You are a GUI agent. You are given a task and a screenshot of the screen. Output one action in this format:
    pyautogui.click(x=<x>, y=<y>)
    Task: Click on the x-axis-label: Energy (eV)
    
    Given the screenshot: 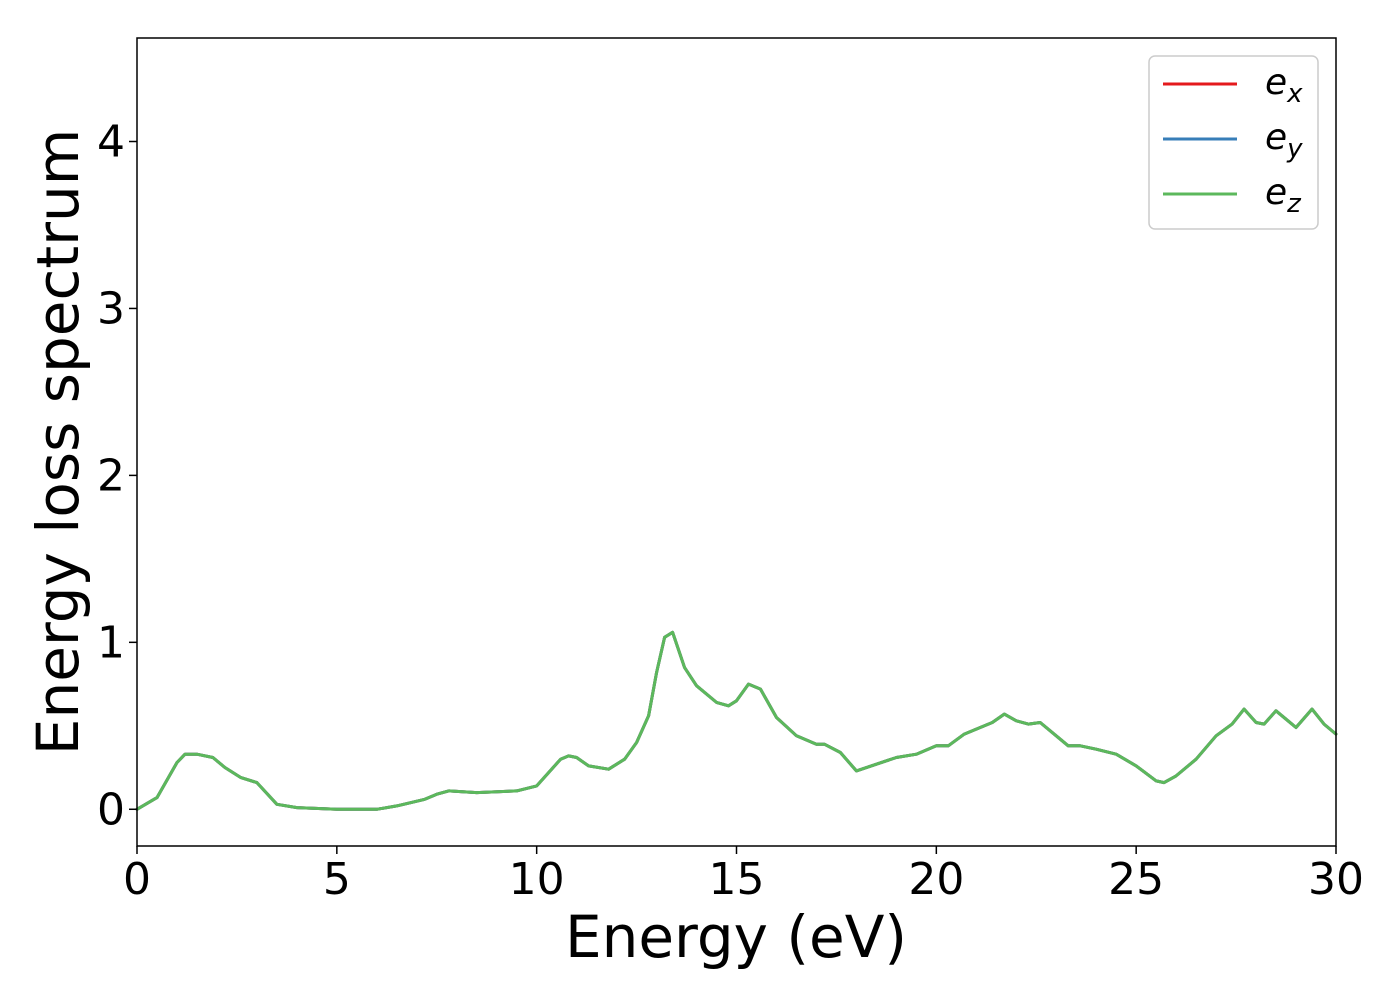 What is the action you would take?
    pyautogui.click(x=736, y=937)
    